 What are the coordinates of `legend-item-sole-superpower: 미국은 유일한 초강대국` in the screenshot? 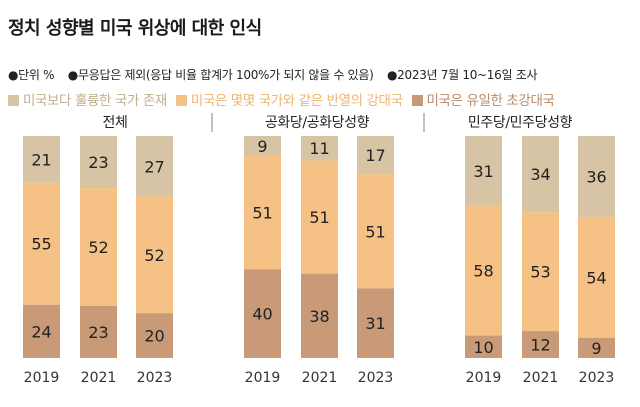 It's located at (483, 99).